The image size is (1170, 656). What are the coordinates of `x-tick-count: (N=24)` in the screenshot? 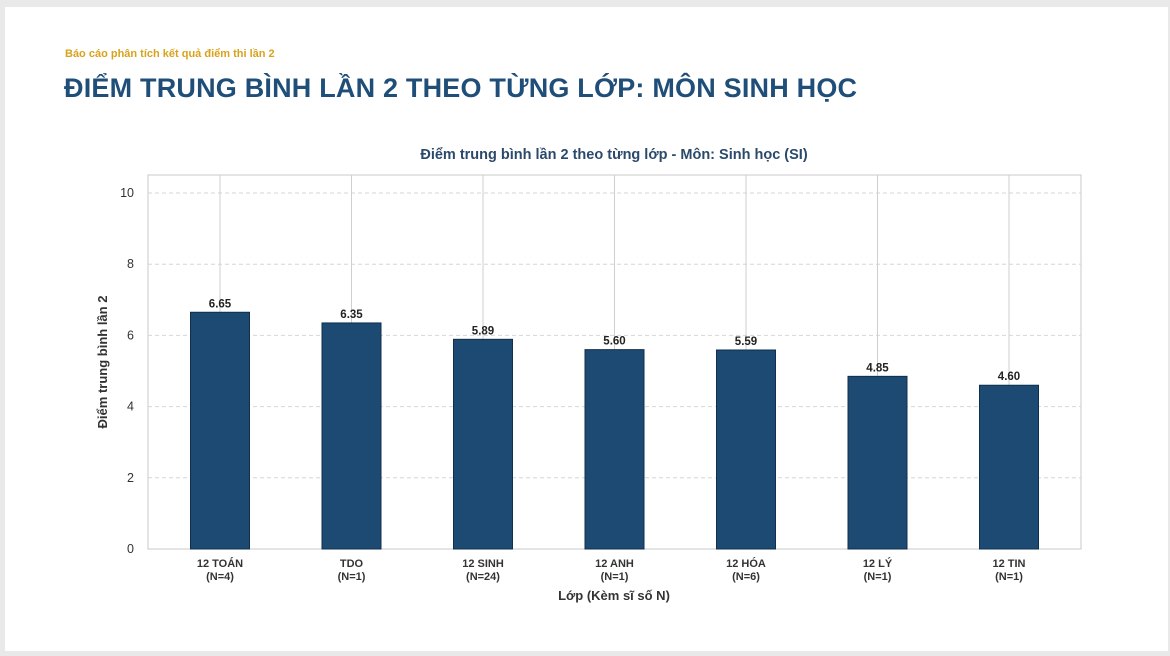 It's located at (483, 577).